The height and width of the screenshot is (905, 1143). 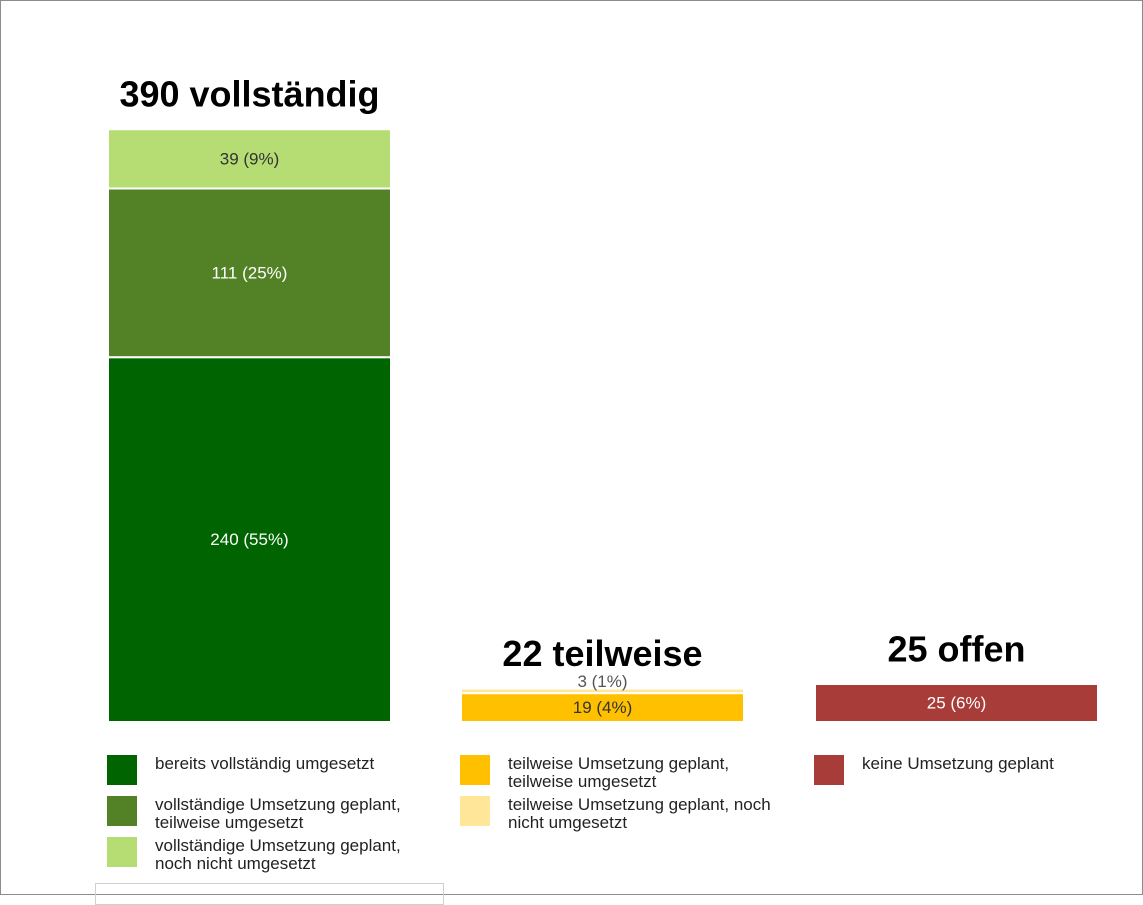 What do you see at coordinates (602, 653) in the screenshot?
I see `column-title: 22 teilweise` at bounding box center [602, 653].